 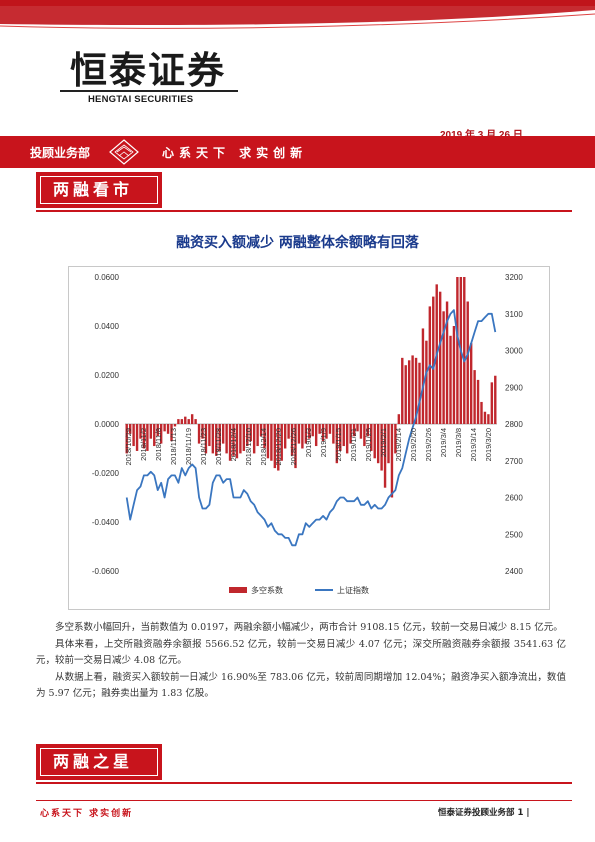 I want to click on footer-motto: 心系天下 求实创新, so click(x=87, y=814).